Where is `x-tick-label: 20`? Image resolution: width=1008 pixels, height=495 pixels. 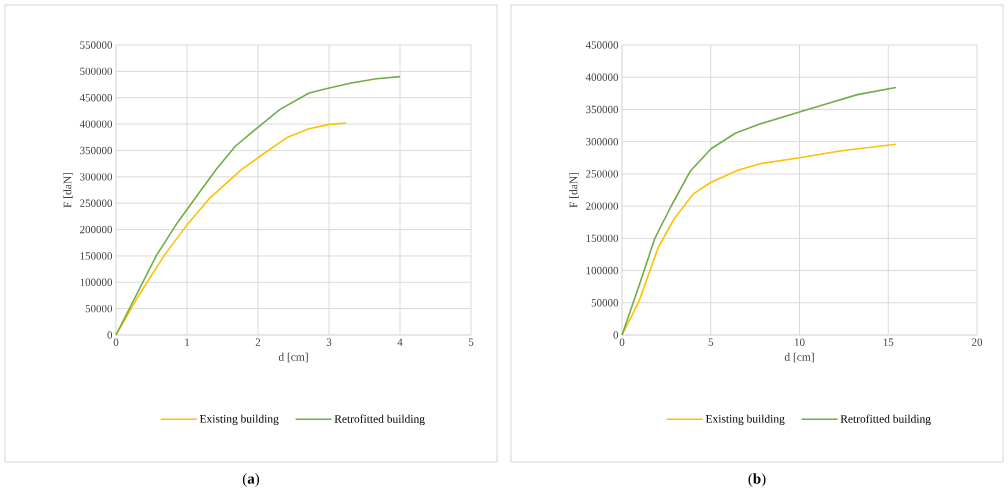
x-tick-label: 20 is located at coordinates (977, 342).